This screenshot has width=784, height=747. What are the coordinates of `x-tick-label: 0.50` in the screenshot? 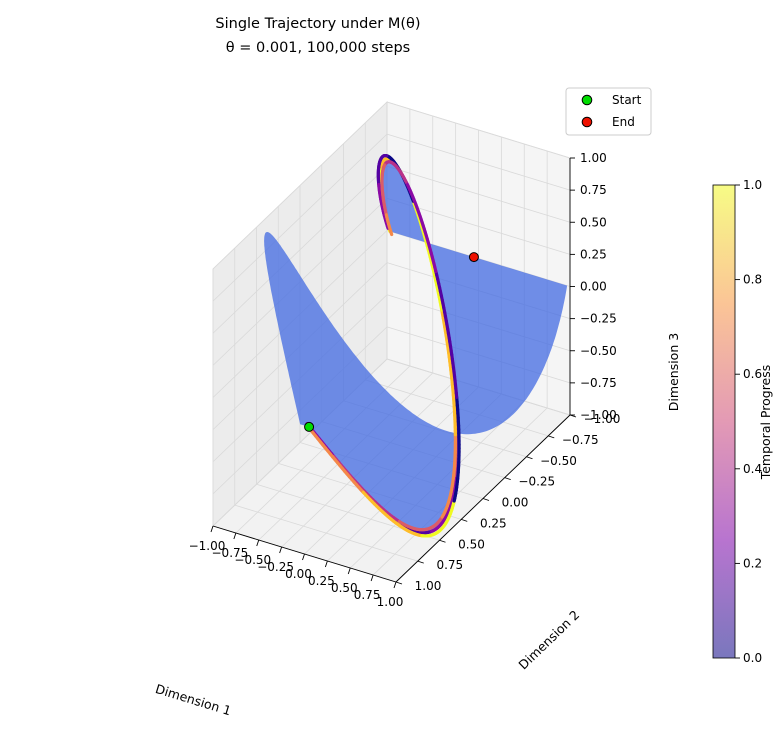 It's located at (344, 588).